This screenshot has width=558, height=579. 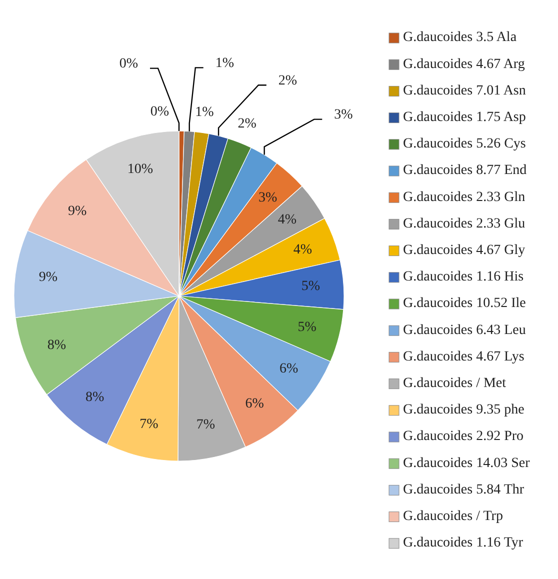 What do you see at coordinates (465, 170) in the screenshot?
I see `legend-label: G.daucoides 8.77 End` at bounding box center [465, 170].